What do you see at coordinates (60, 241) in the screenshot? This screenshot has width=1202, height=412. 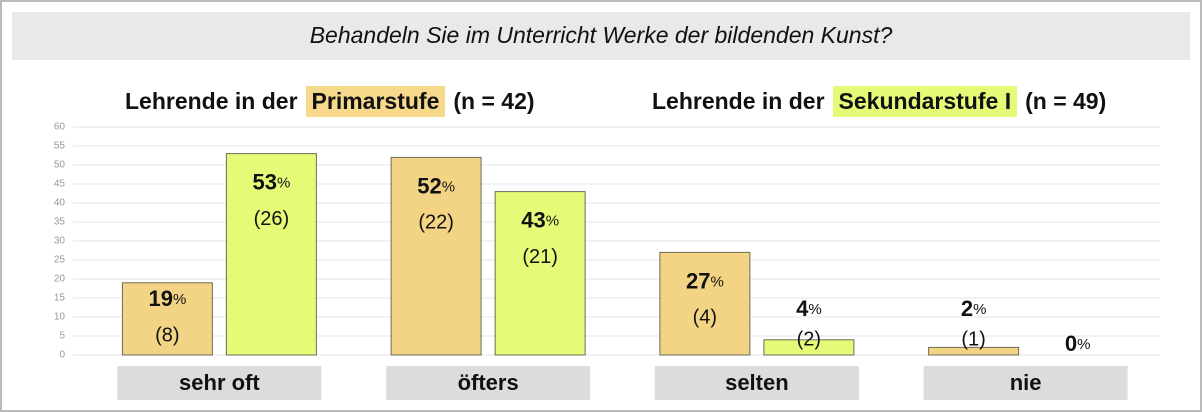 I see `y-tick-label: 30` at bounding box center [60, 241].